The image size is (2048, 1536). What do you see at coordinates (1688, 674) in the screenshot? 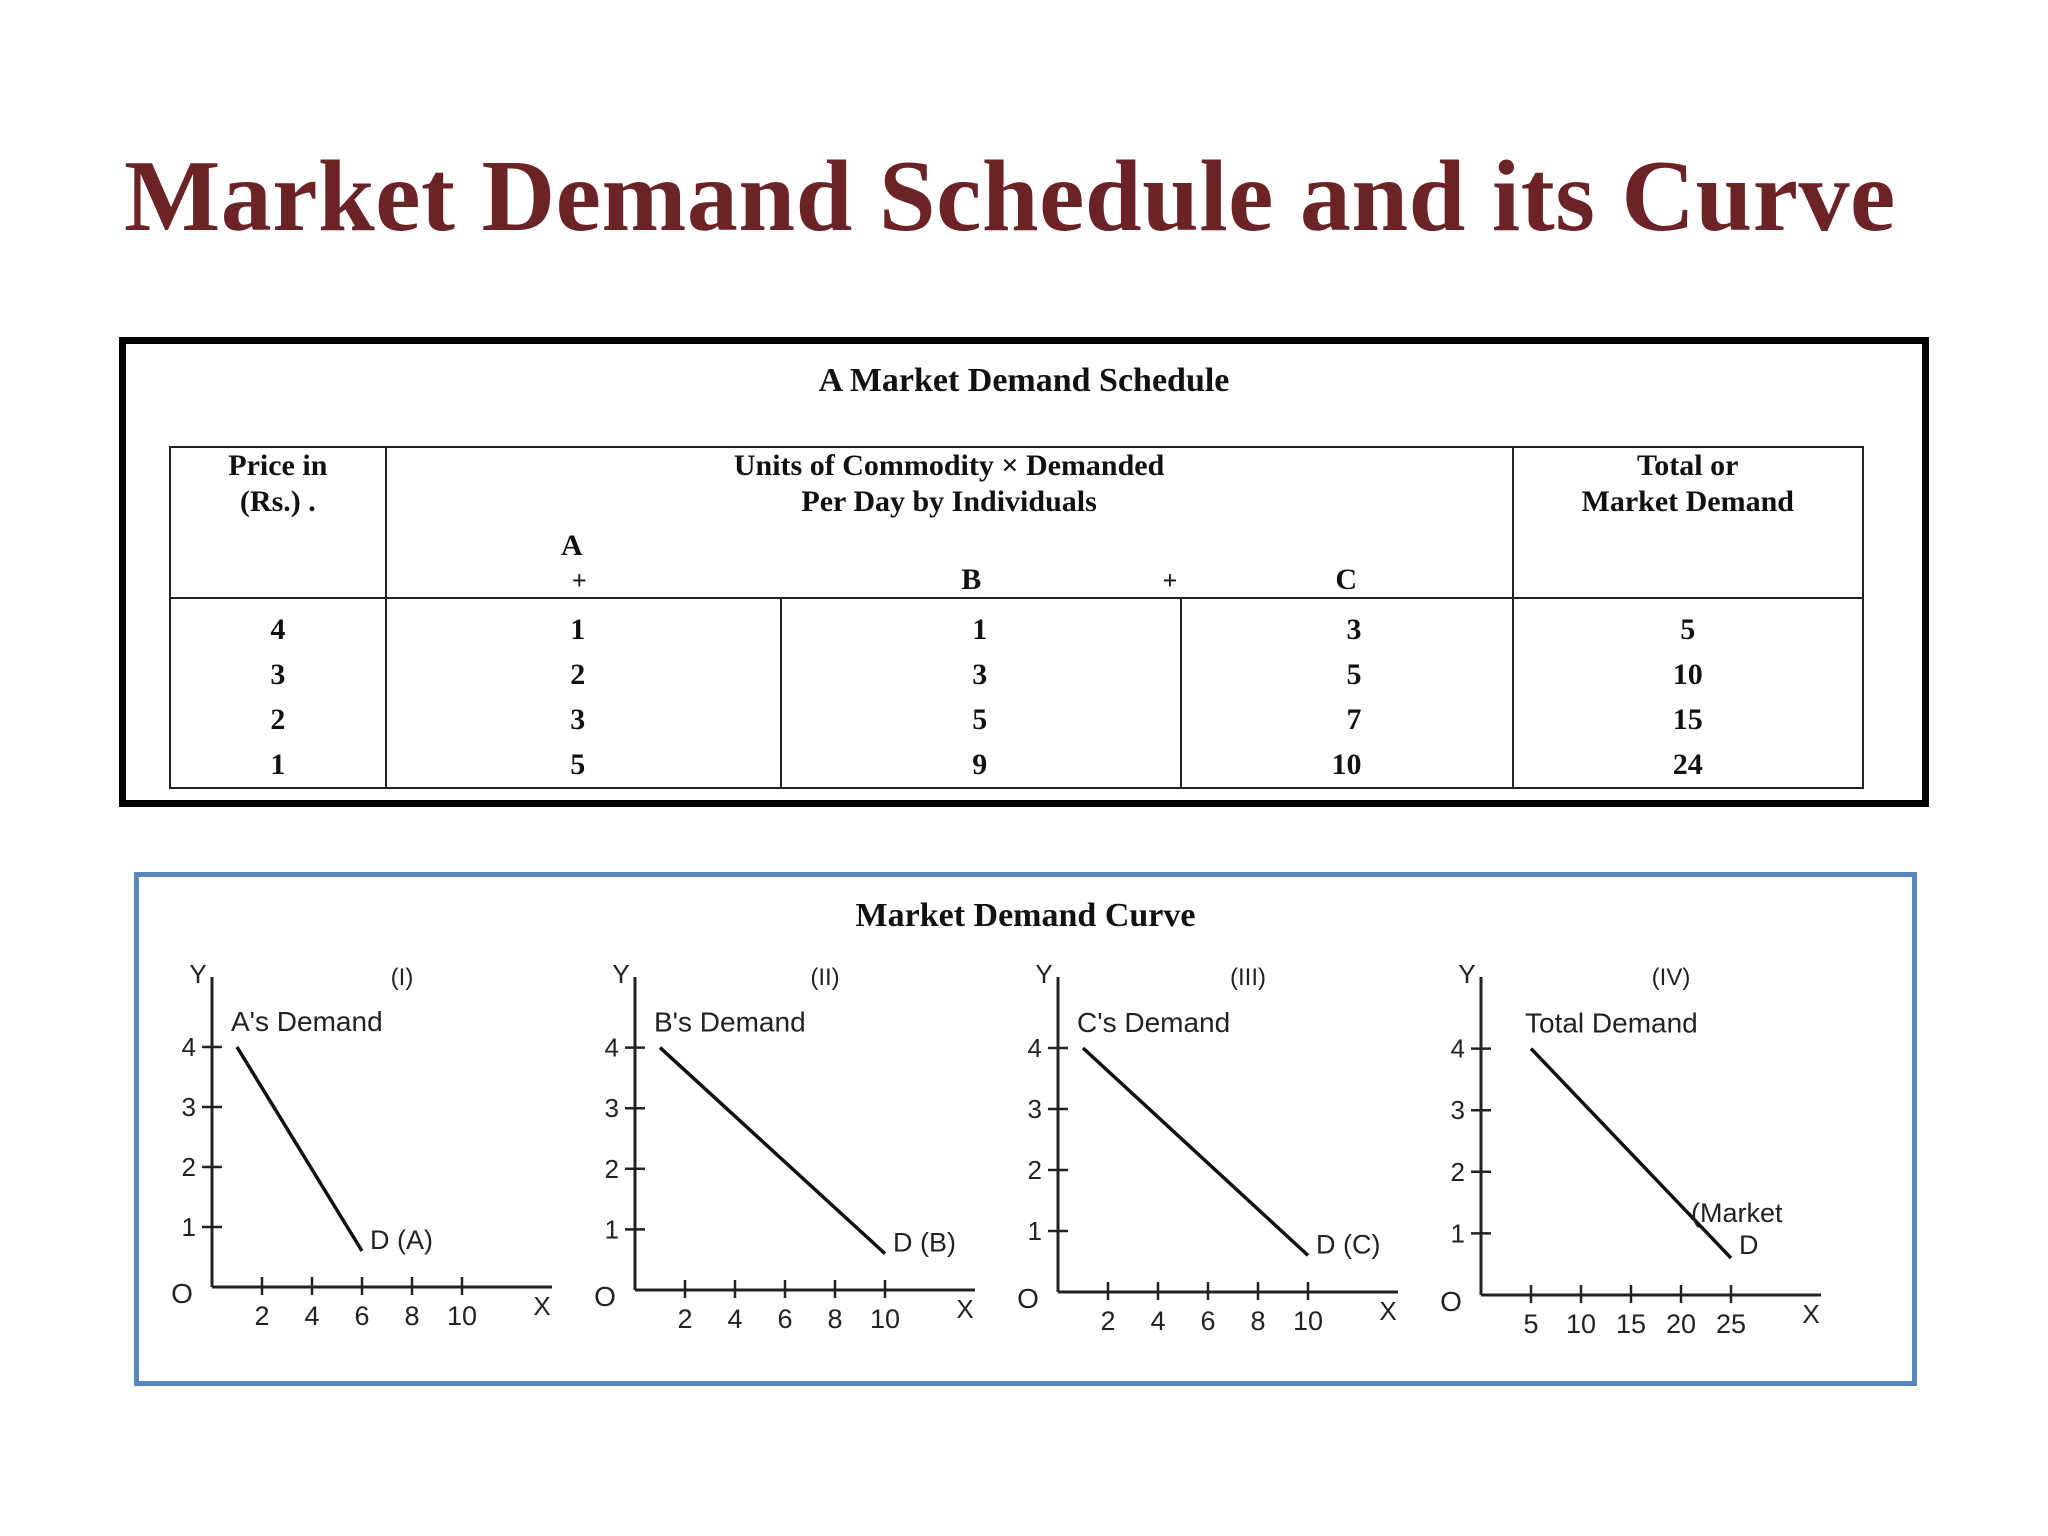
I see `total-cell: 10` at bounding box center [1688, 674].